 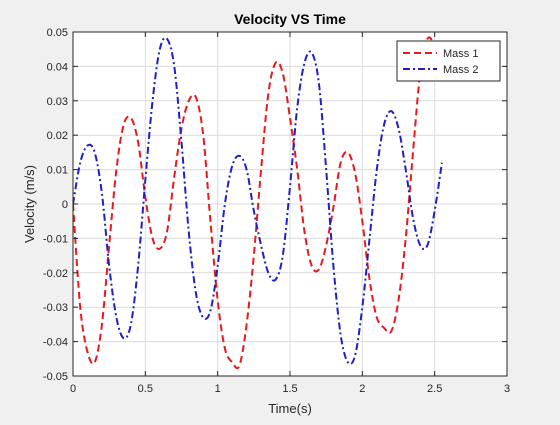 I want to click on x-tick-label: 2.5, so click(x=434, y=389).